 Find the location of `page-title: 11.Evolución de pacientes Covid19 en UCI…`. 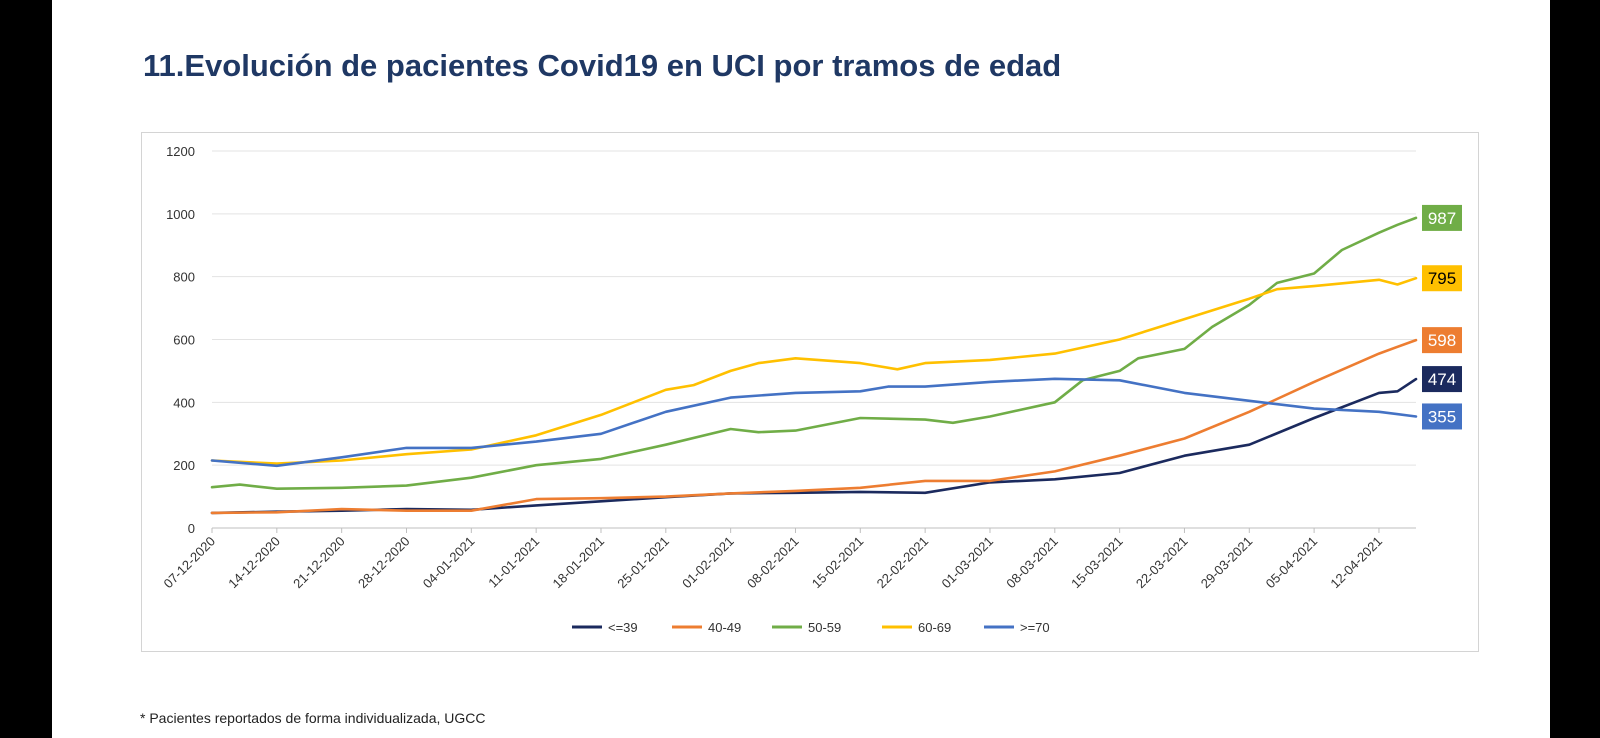

page-title: 11.Evolución de pacientes Covid19 en UCI… is located at coordinates (602, 65).